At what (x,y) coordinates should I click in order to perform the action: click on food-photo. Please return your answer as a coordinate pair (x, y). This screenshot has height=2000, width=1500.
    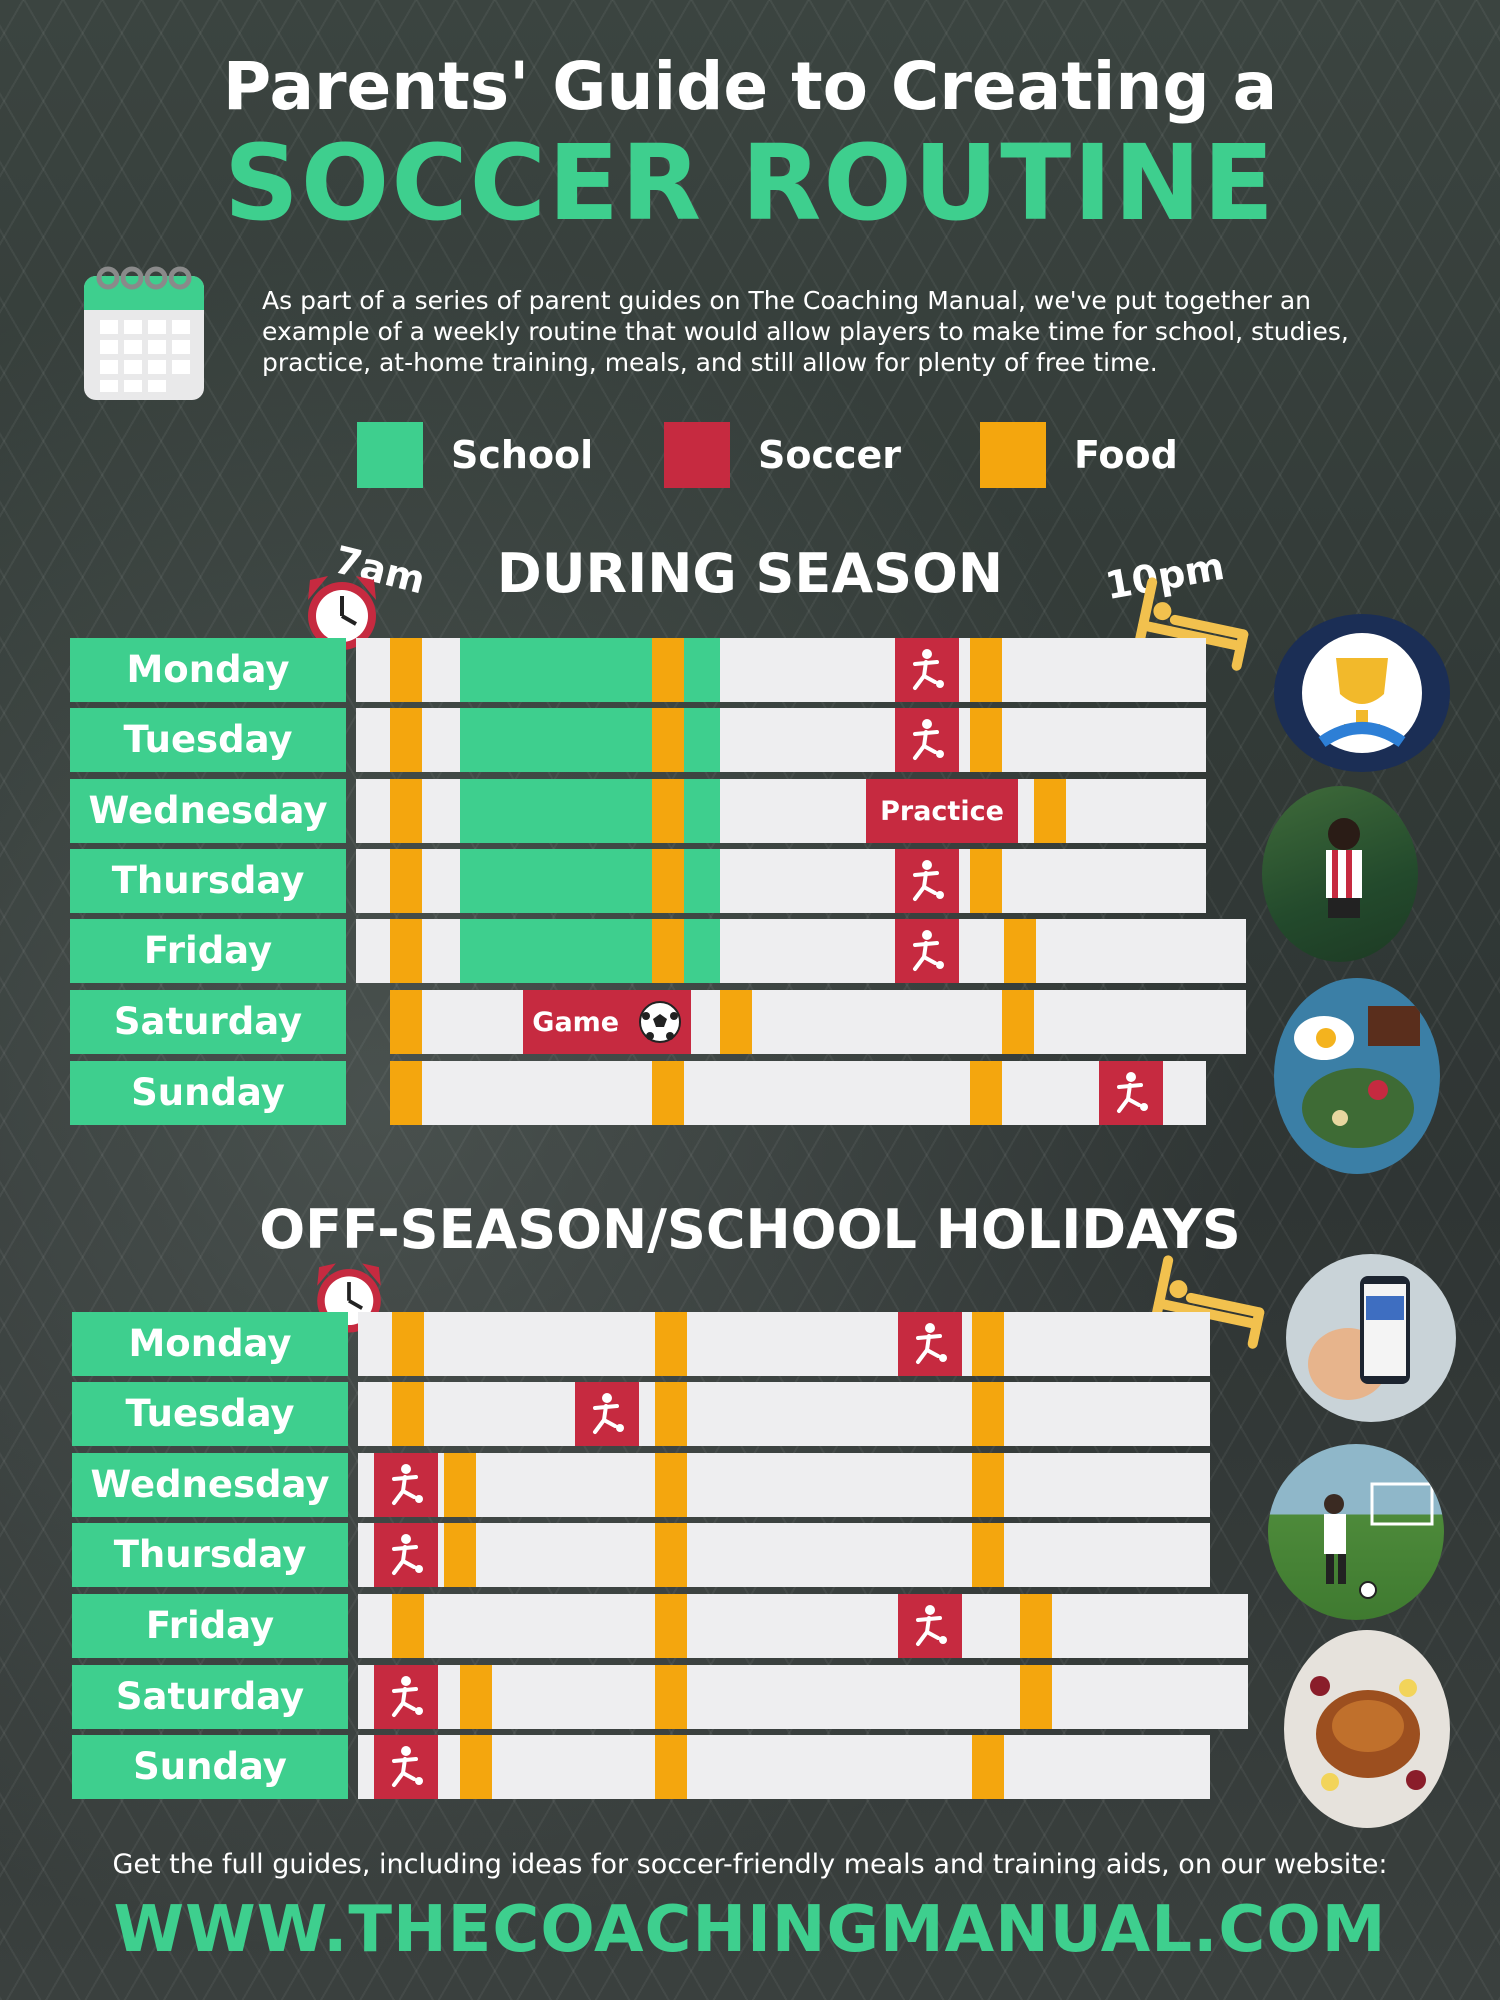
    Looking at the image, I should click on (1357, 1076).